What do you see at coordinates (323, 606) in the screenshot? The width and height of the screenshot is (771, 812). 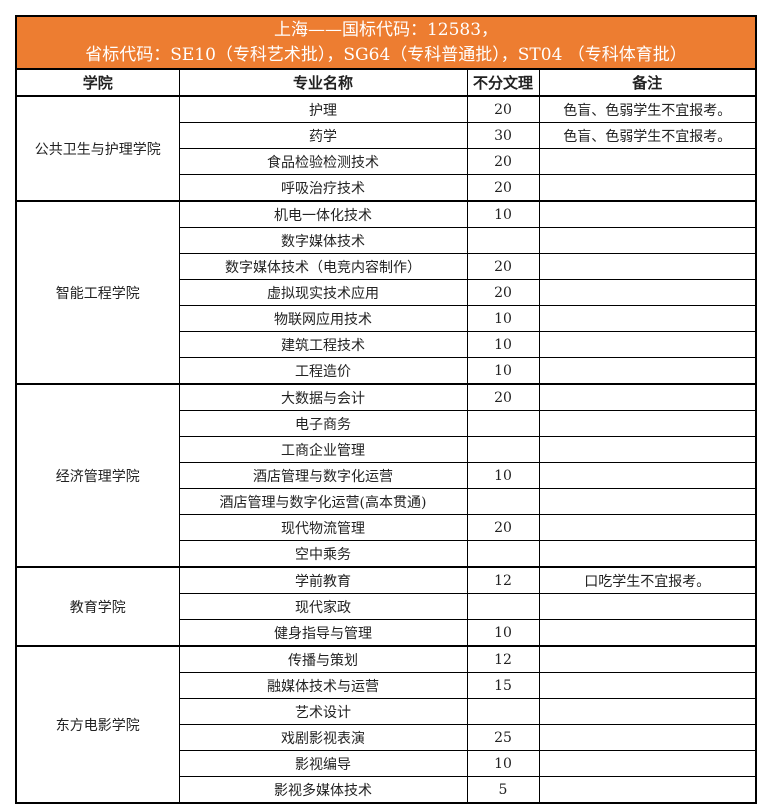 I see `major-cell: 现代家政` at bounding box center [323, 606].